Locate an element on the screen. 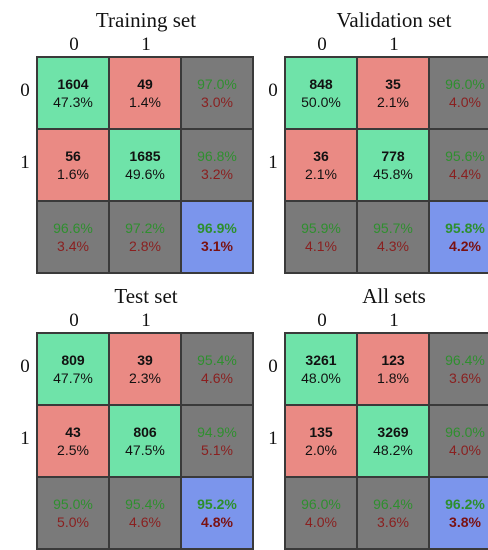 The image size is (488, 550). cell-primary-value: 1604 is located at coordinates (73, 84).